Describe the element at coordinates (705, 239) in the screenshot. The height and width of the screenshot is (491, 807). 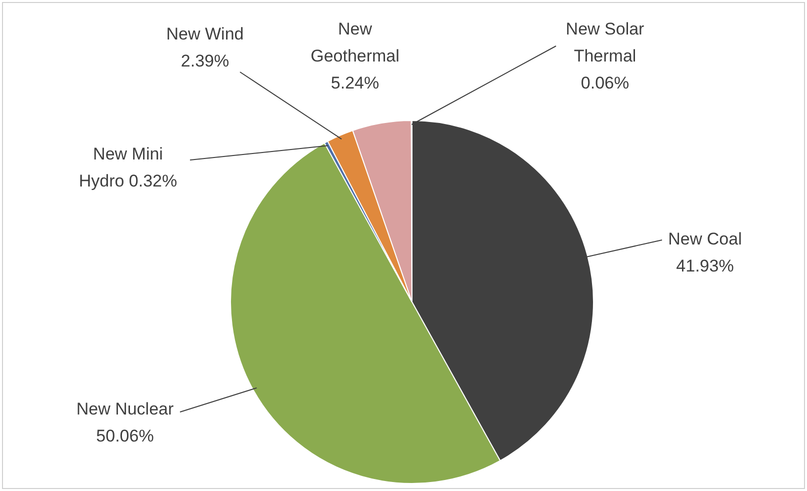
I see `slice-label: New Coal` at that location.